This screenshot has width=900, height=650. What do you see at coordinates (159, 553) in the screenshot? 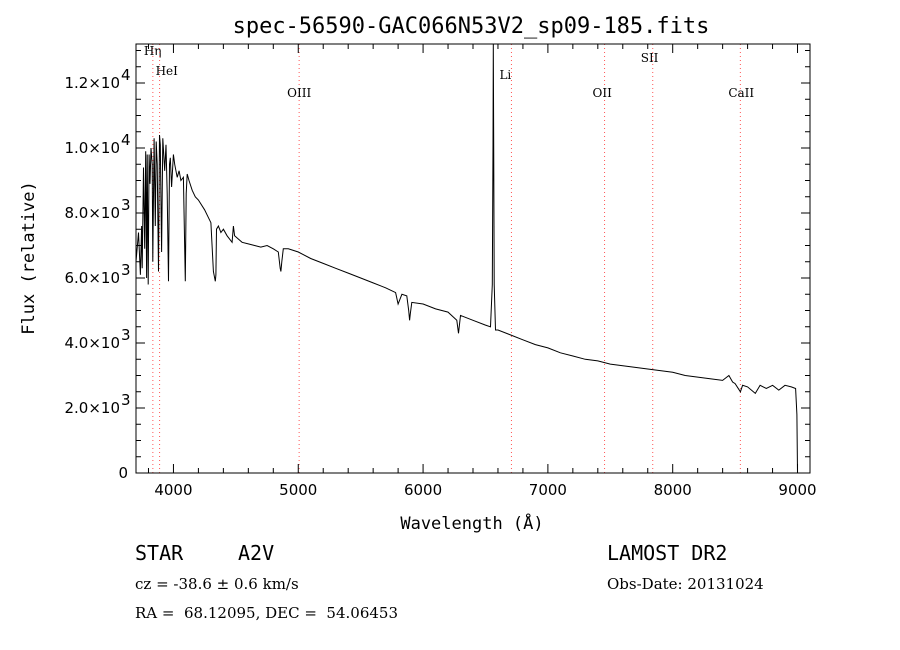
I see `object-type: STAR` at bounding box center [159, 553].